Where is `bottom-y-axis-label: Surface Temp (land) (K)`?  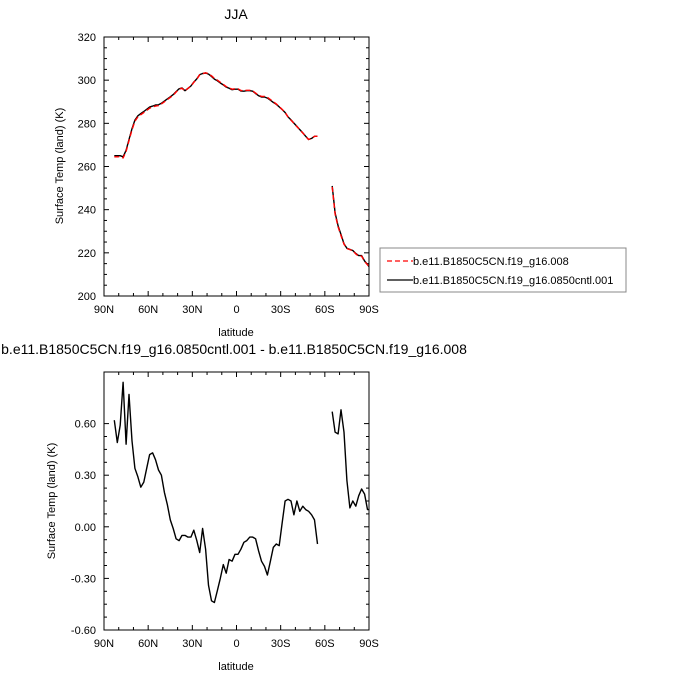
bottom-y-axis-label: Surface Temp (land) (K) is located at coordinates (52, 501).